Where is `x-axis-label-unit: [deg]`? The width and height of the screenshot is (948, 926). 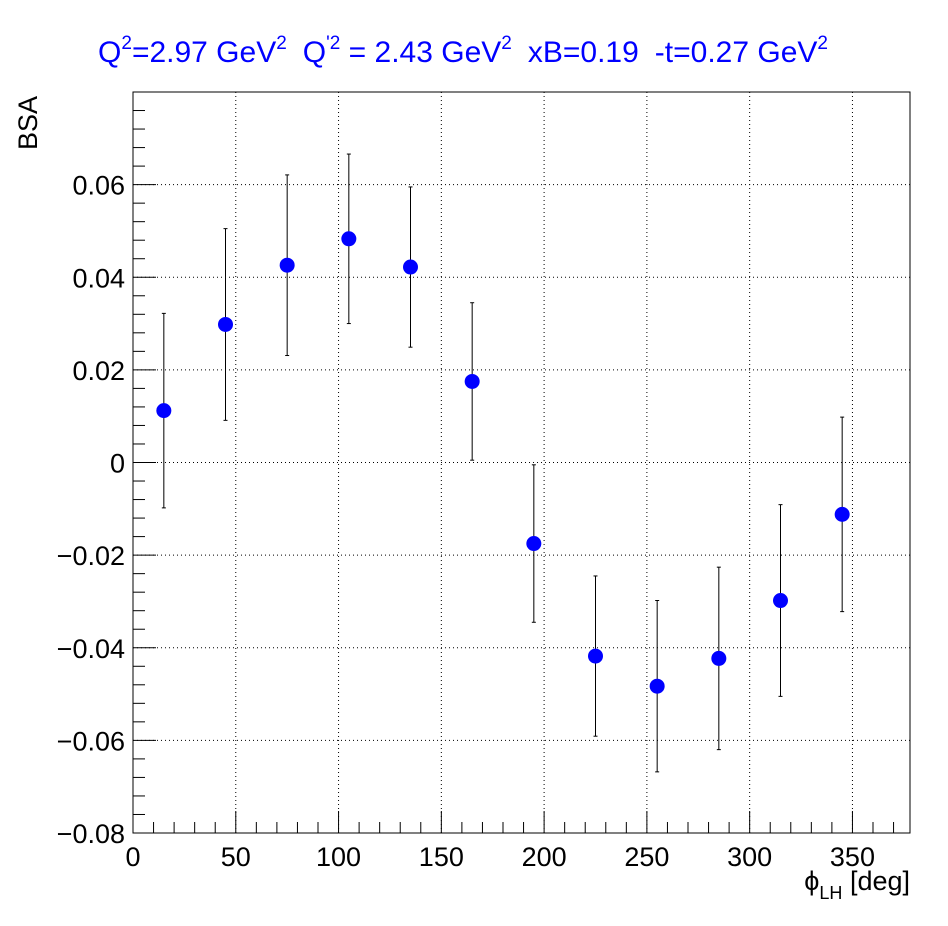 x-axis-label-unit: [deg] is located at coordinates (876, 881).